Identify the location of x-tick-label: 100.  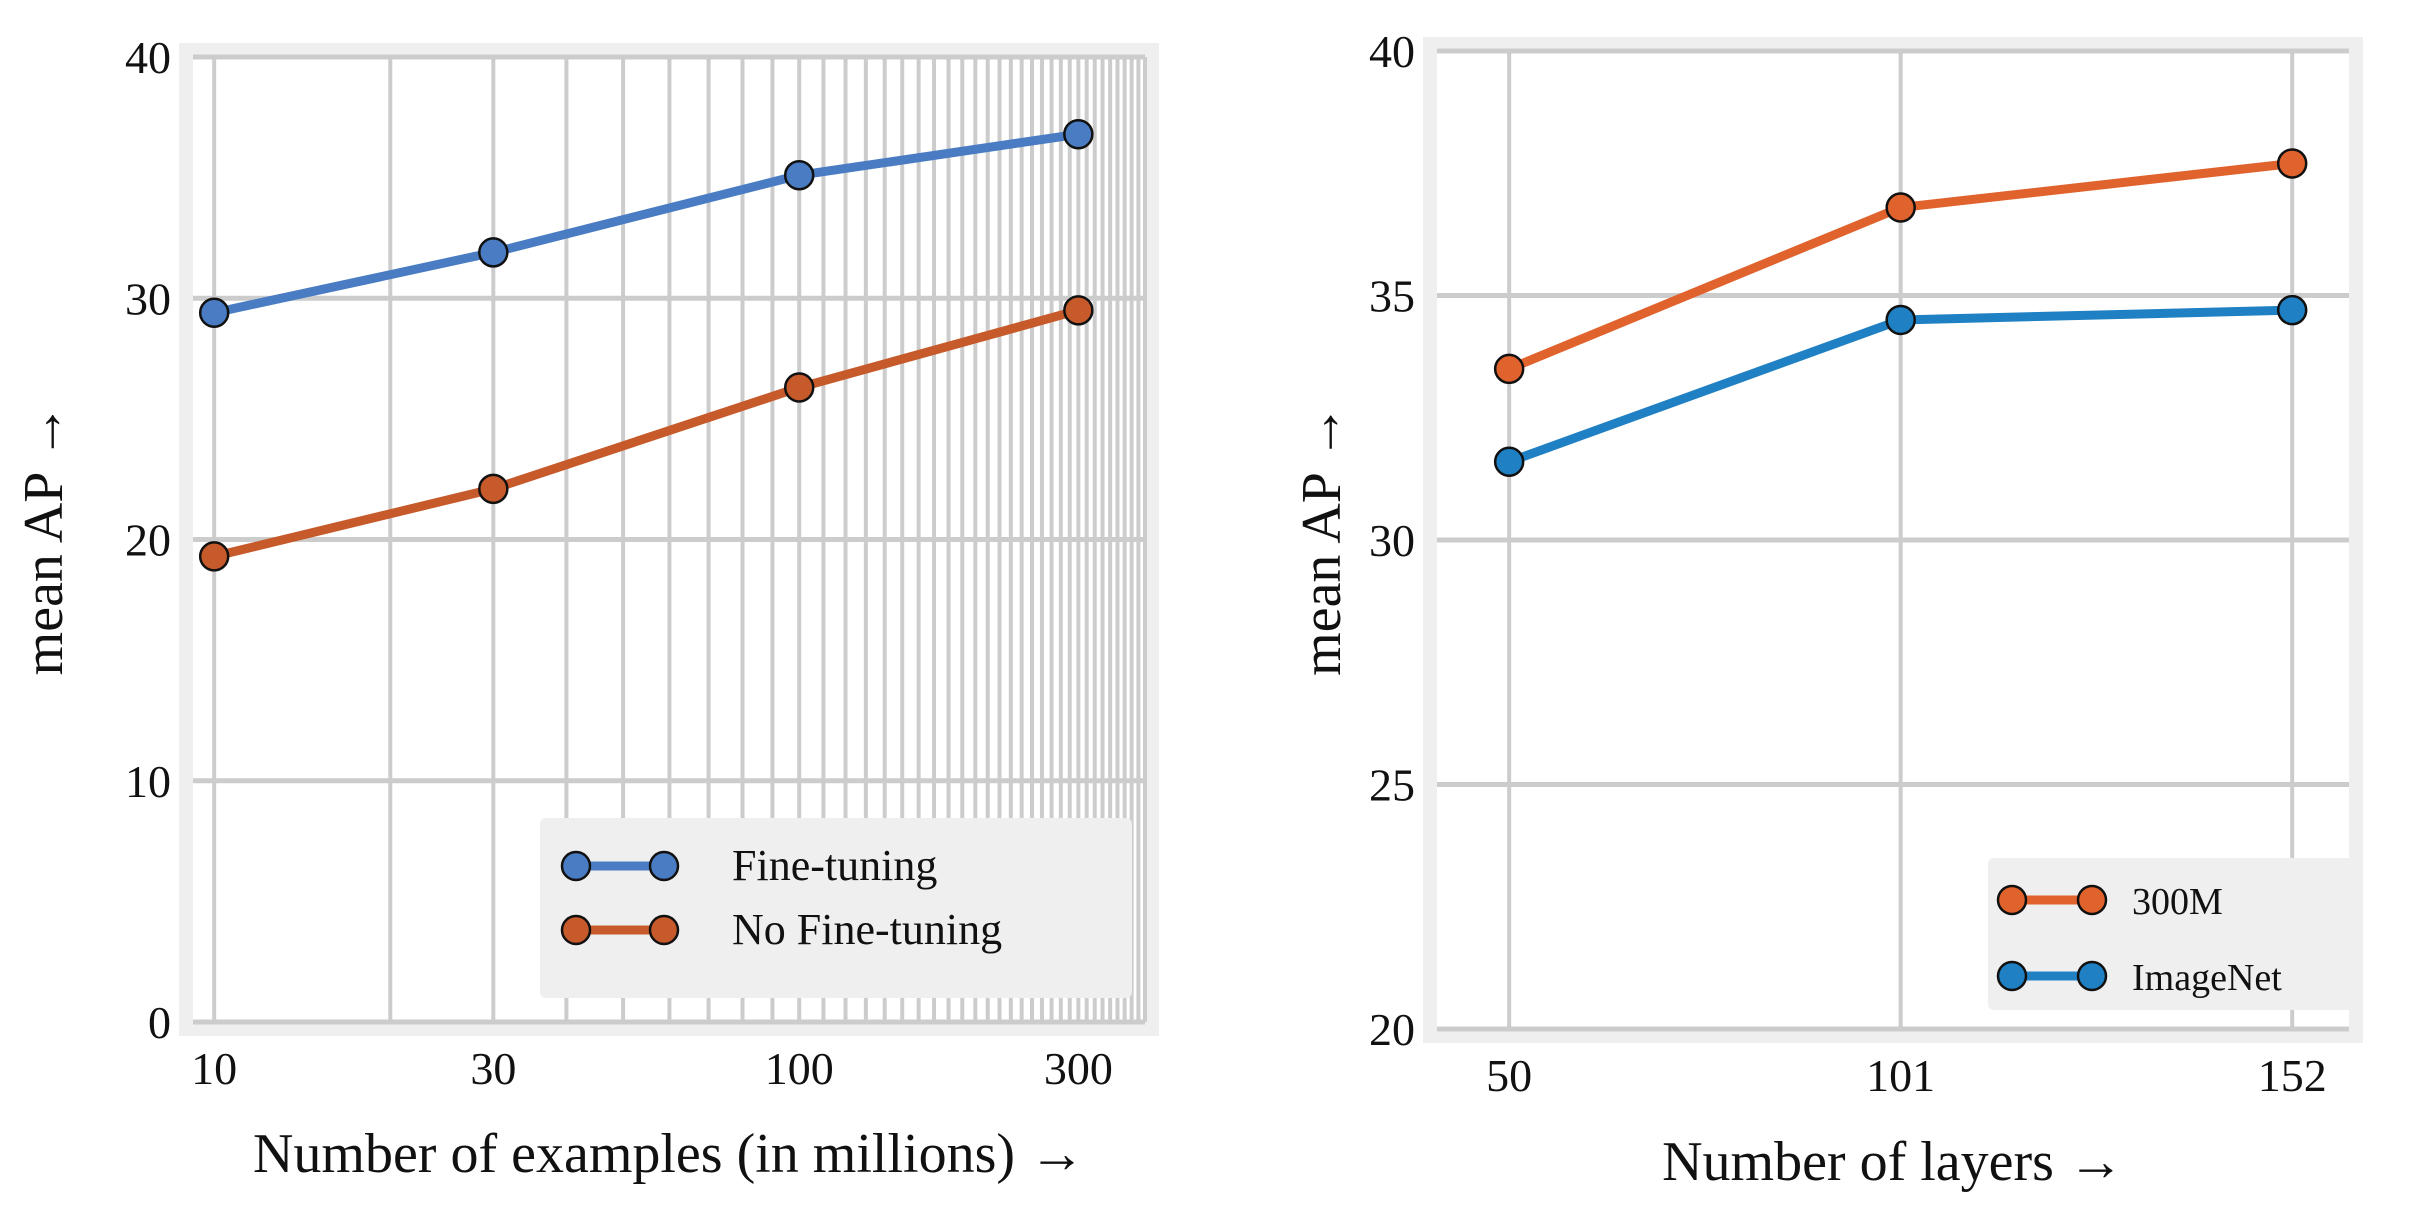
(799, 1068).